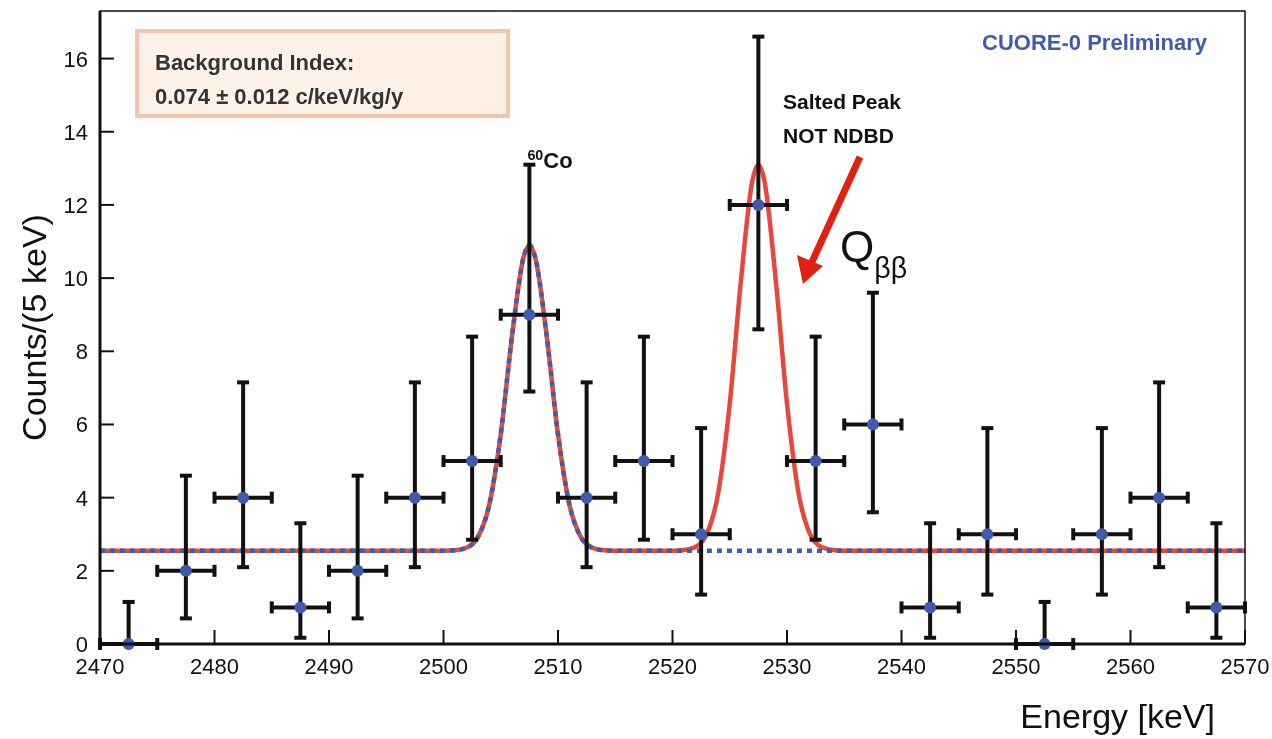 The height and width of the screenshot is (739, 1272). I want to click on x-axis-title: Energy [keV], so click(1117, 716).